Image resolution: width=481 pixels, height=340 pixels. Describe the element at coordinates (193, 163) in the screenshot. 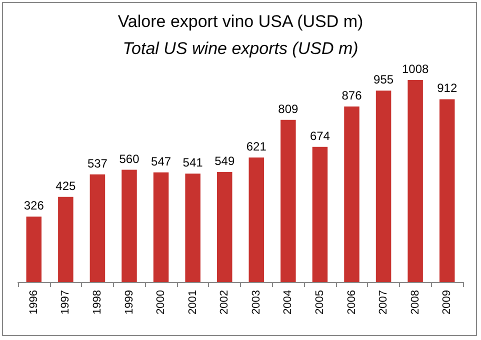

I see `data-label: 541` at that location.